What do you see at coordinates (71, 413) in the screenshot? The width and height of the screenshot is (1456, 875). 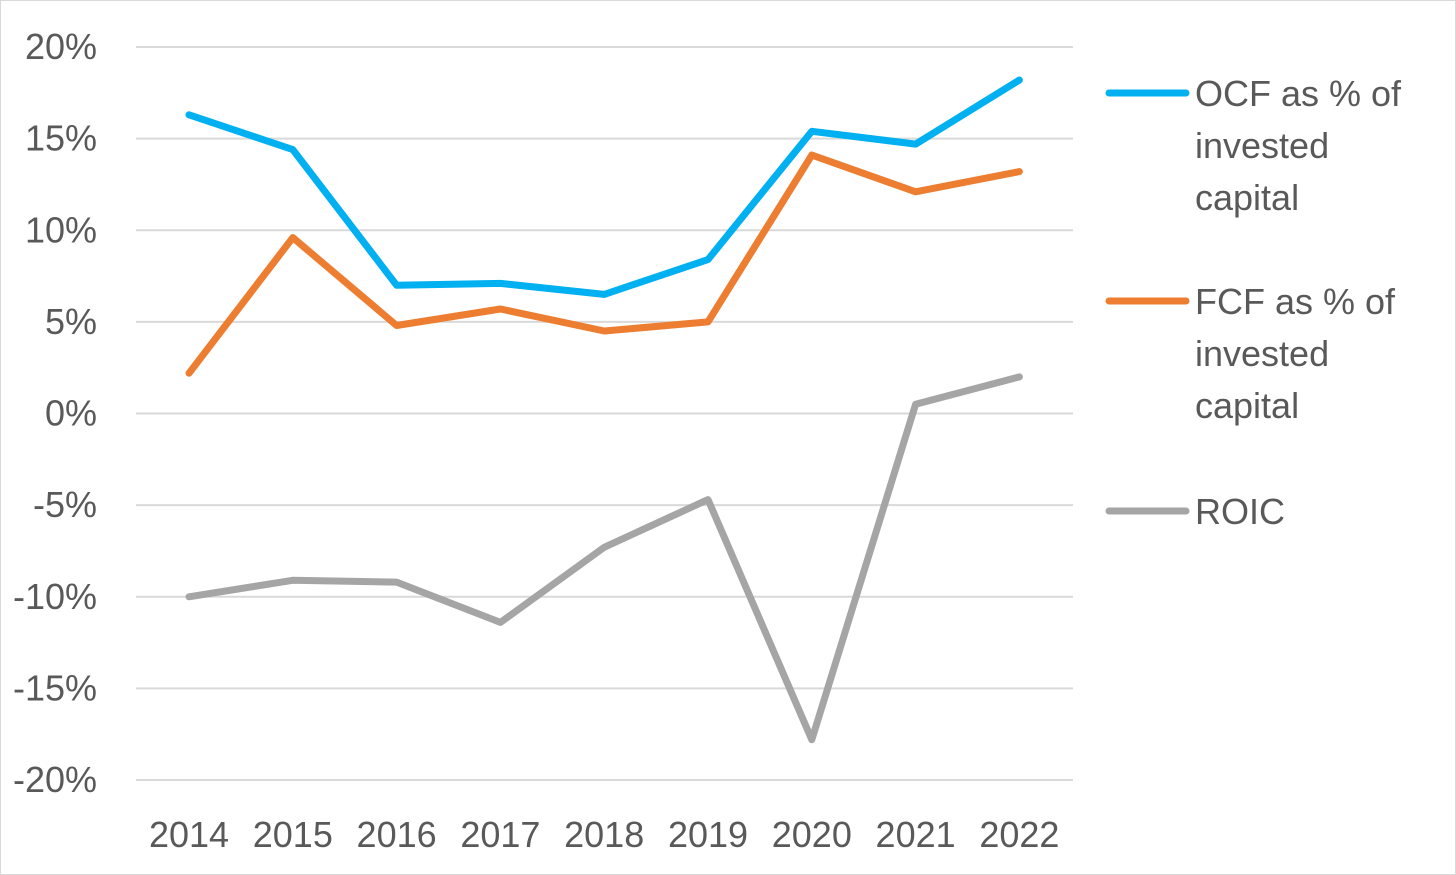 I see `y-tick-label: 0%` at bounding box center [71, 413].